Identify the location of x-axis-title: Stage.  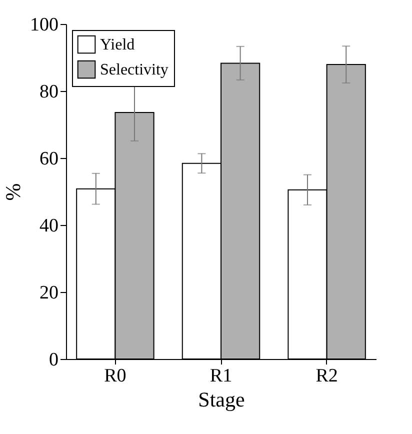
(221, 400).